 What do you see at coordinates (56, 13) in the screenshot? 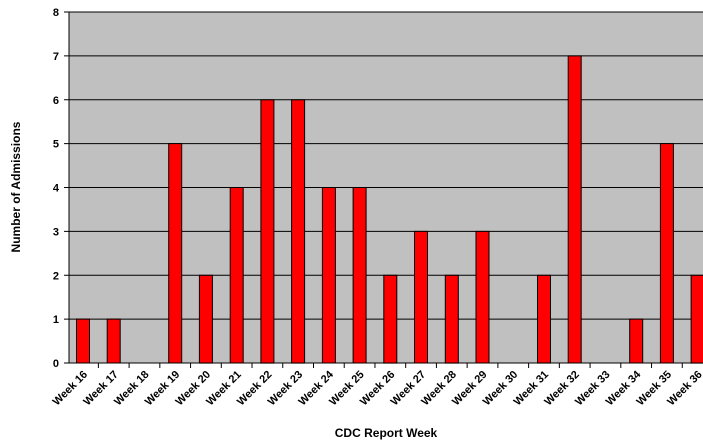
I see `y-tick-label: 8` at bounding box center [56, 13].